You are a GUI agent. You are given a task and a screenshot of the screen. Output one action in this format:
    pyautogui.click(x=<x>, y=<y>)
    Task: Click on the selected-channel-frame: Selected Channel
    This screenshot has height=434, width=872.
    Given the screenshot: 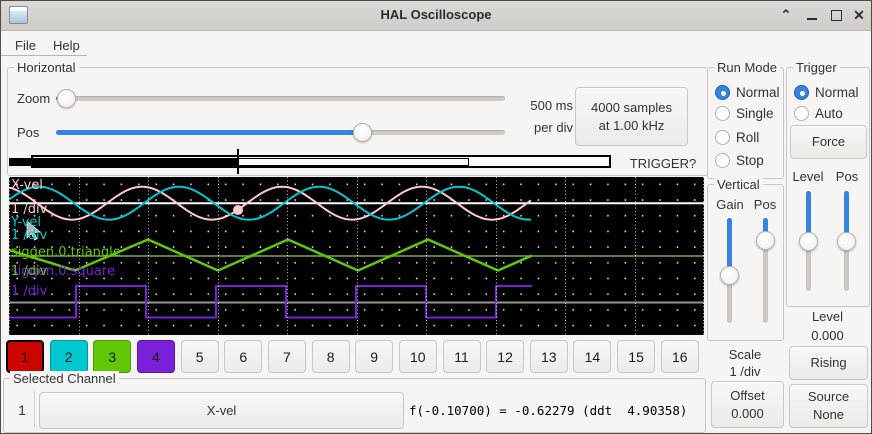 What is the action you would take?
    pyautogui.click(x=354, y=402)
    